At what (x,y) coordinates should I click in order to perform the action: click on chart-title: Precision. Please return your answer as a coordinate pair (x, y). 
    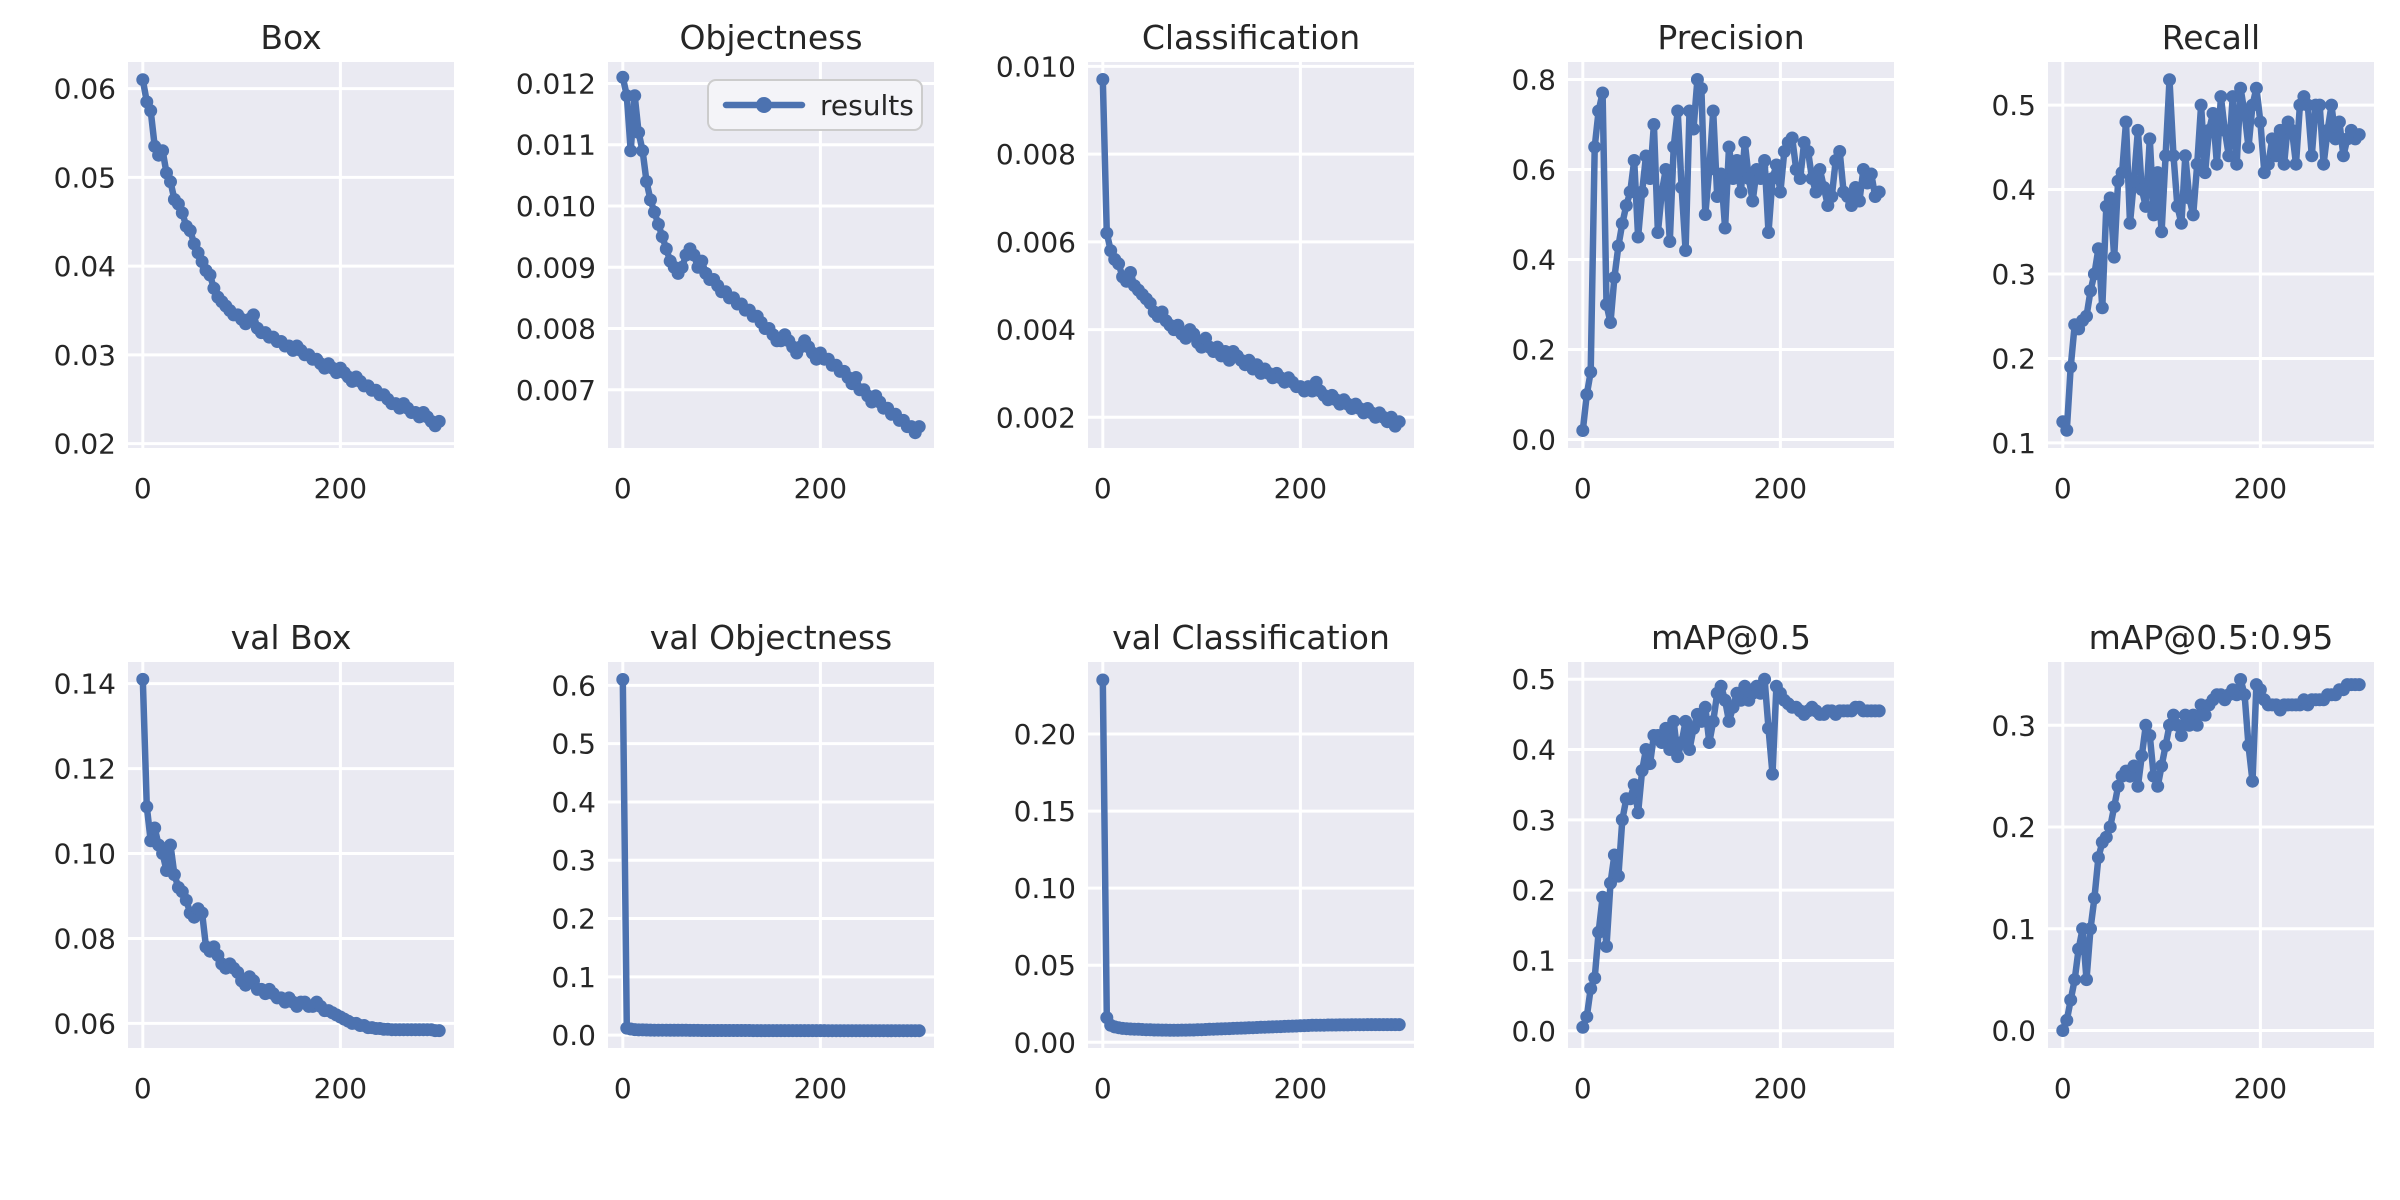
    Looking at the image, I should click on (1731, 37).